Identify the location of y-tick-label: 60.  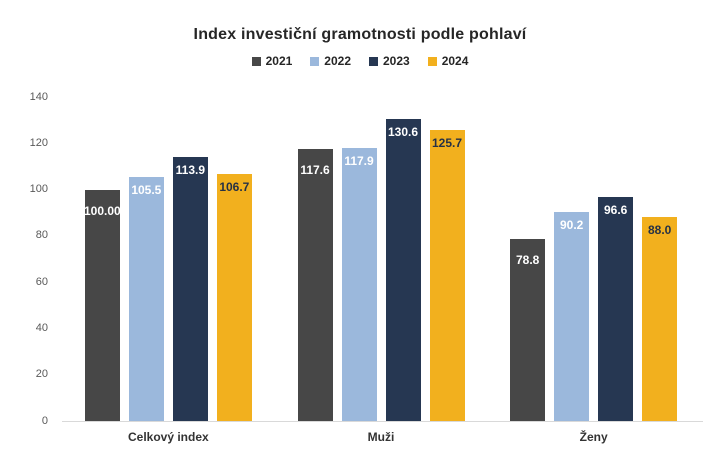
(41, 281).